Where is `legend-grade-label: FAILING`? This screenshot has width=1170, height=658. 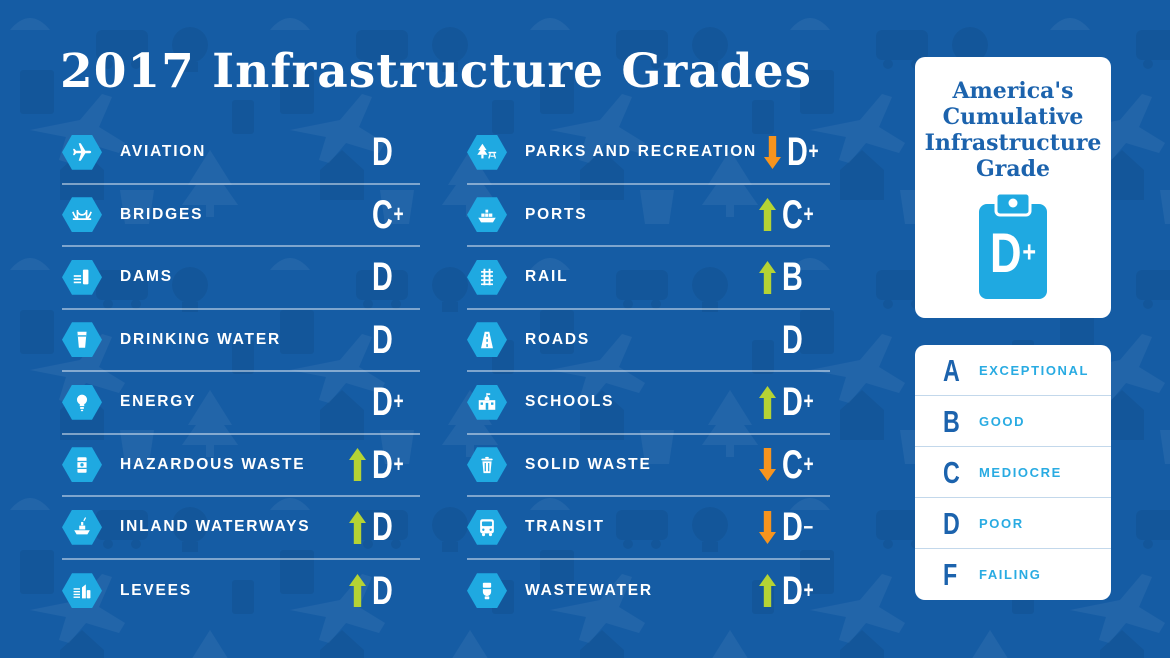
legend-grade-label: FAILING is located at coordinates (1010, 574).